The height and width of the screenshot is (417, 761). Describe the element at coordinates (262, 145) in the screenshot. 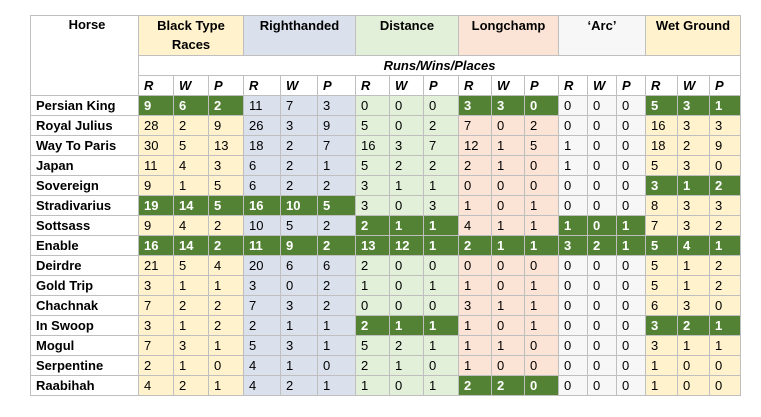

I see `stat-cell: 18` at that location.